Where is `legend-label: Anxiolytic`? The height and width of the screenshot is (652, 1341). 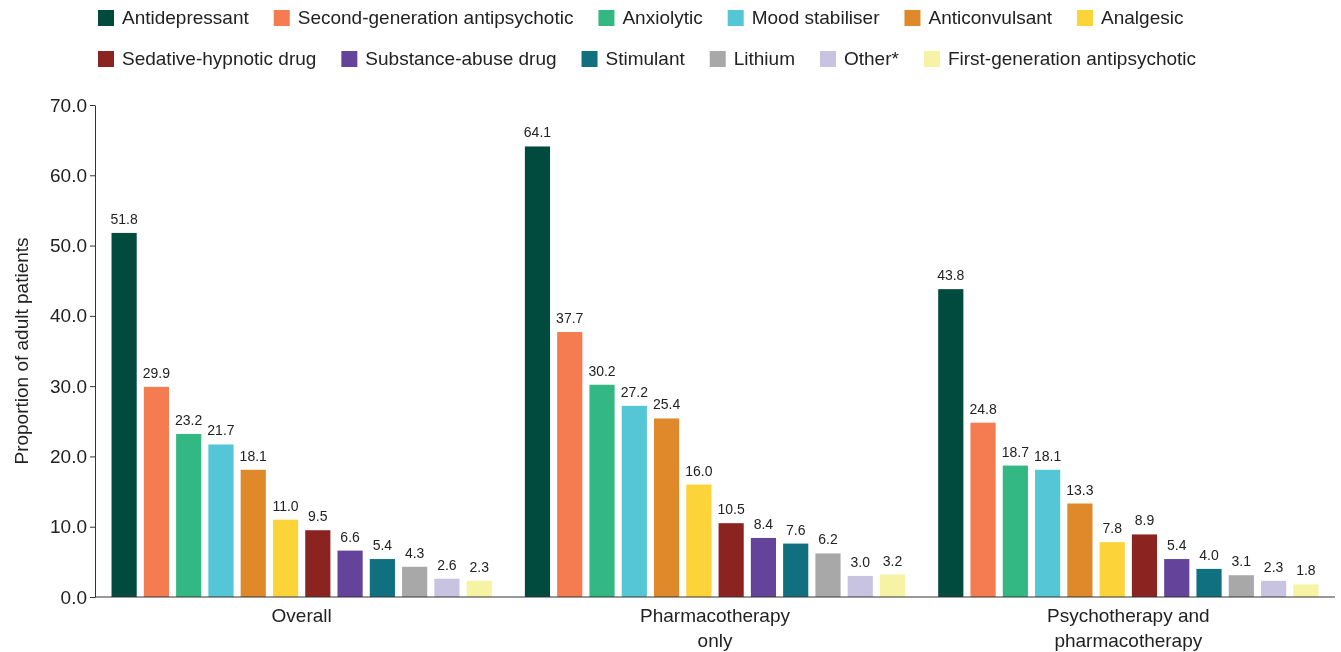
legend-label: Anxiolytic is located at coordinates (662, 17).